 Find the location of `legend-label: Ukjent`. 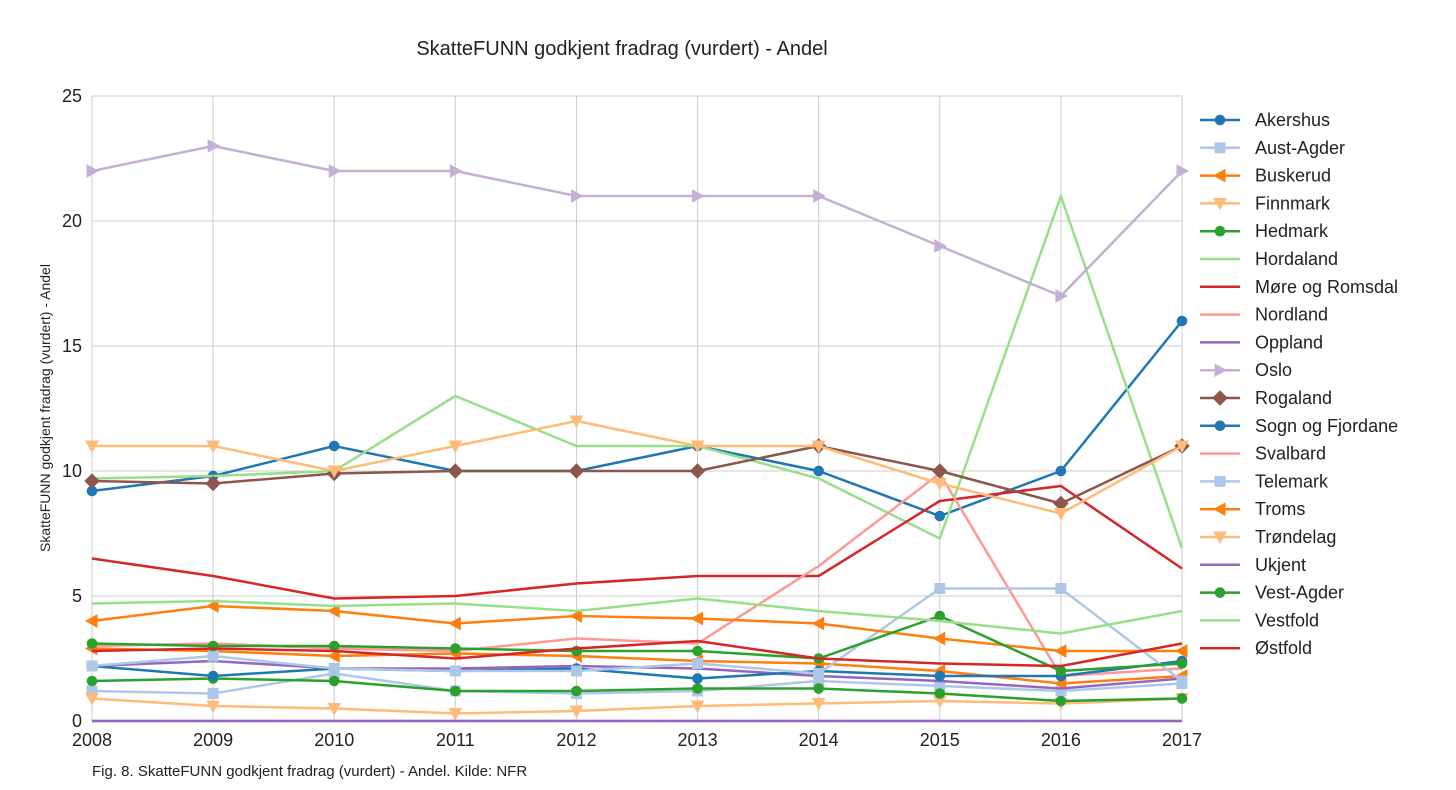

legend-label: Ukjent is located at coordinates (1280, 565).